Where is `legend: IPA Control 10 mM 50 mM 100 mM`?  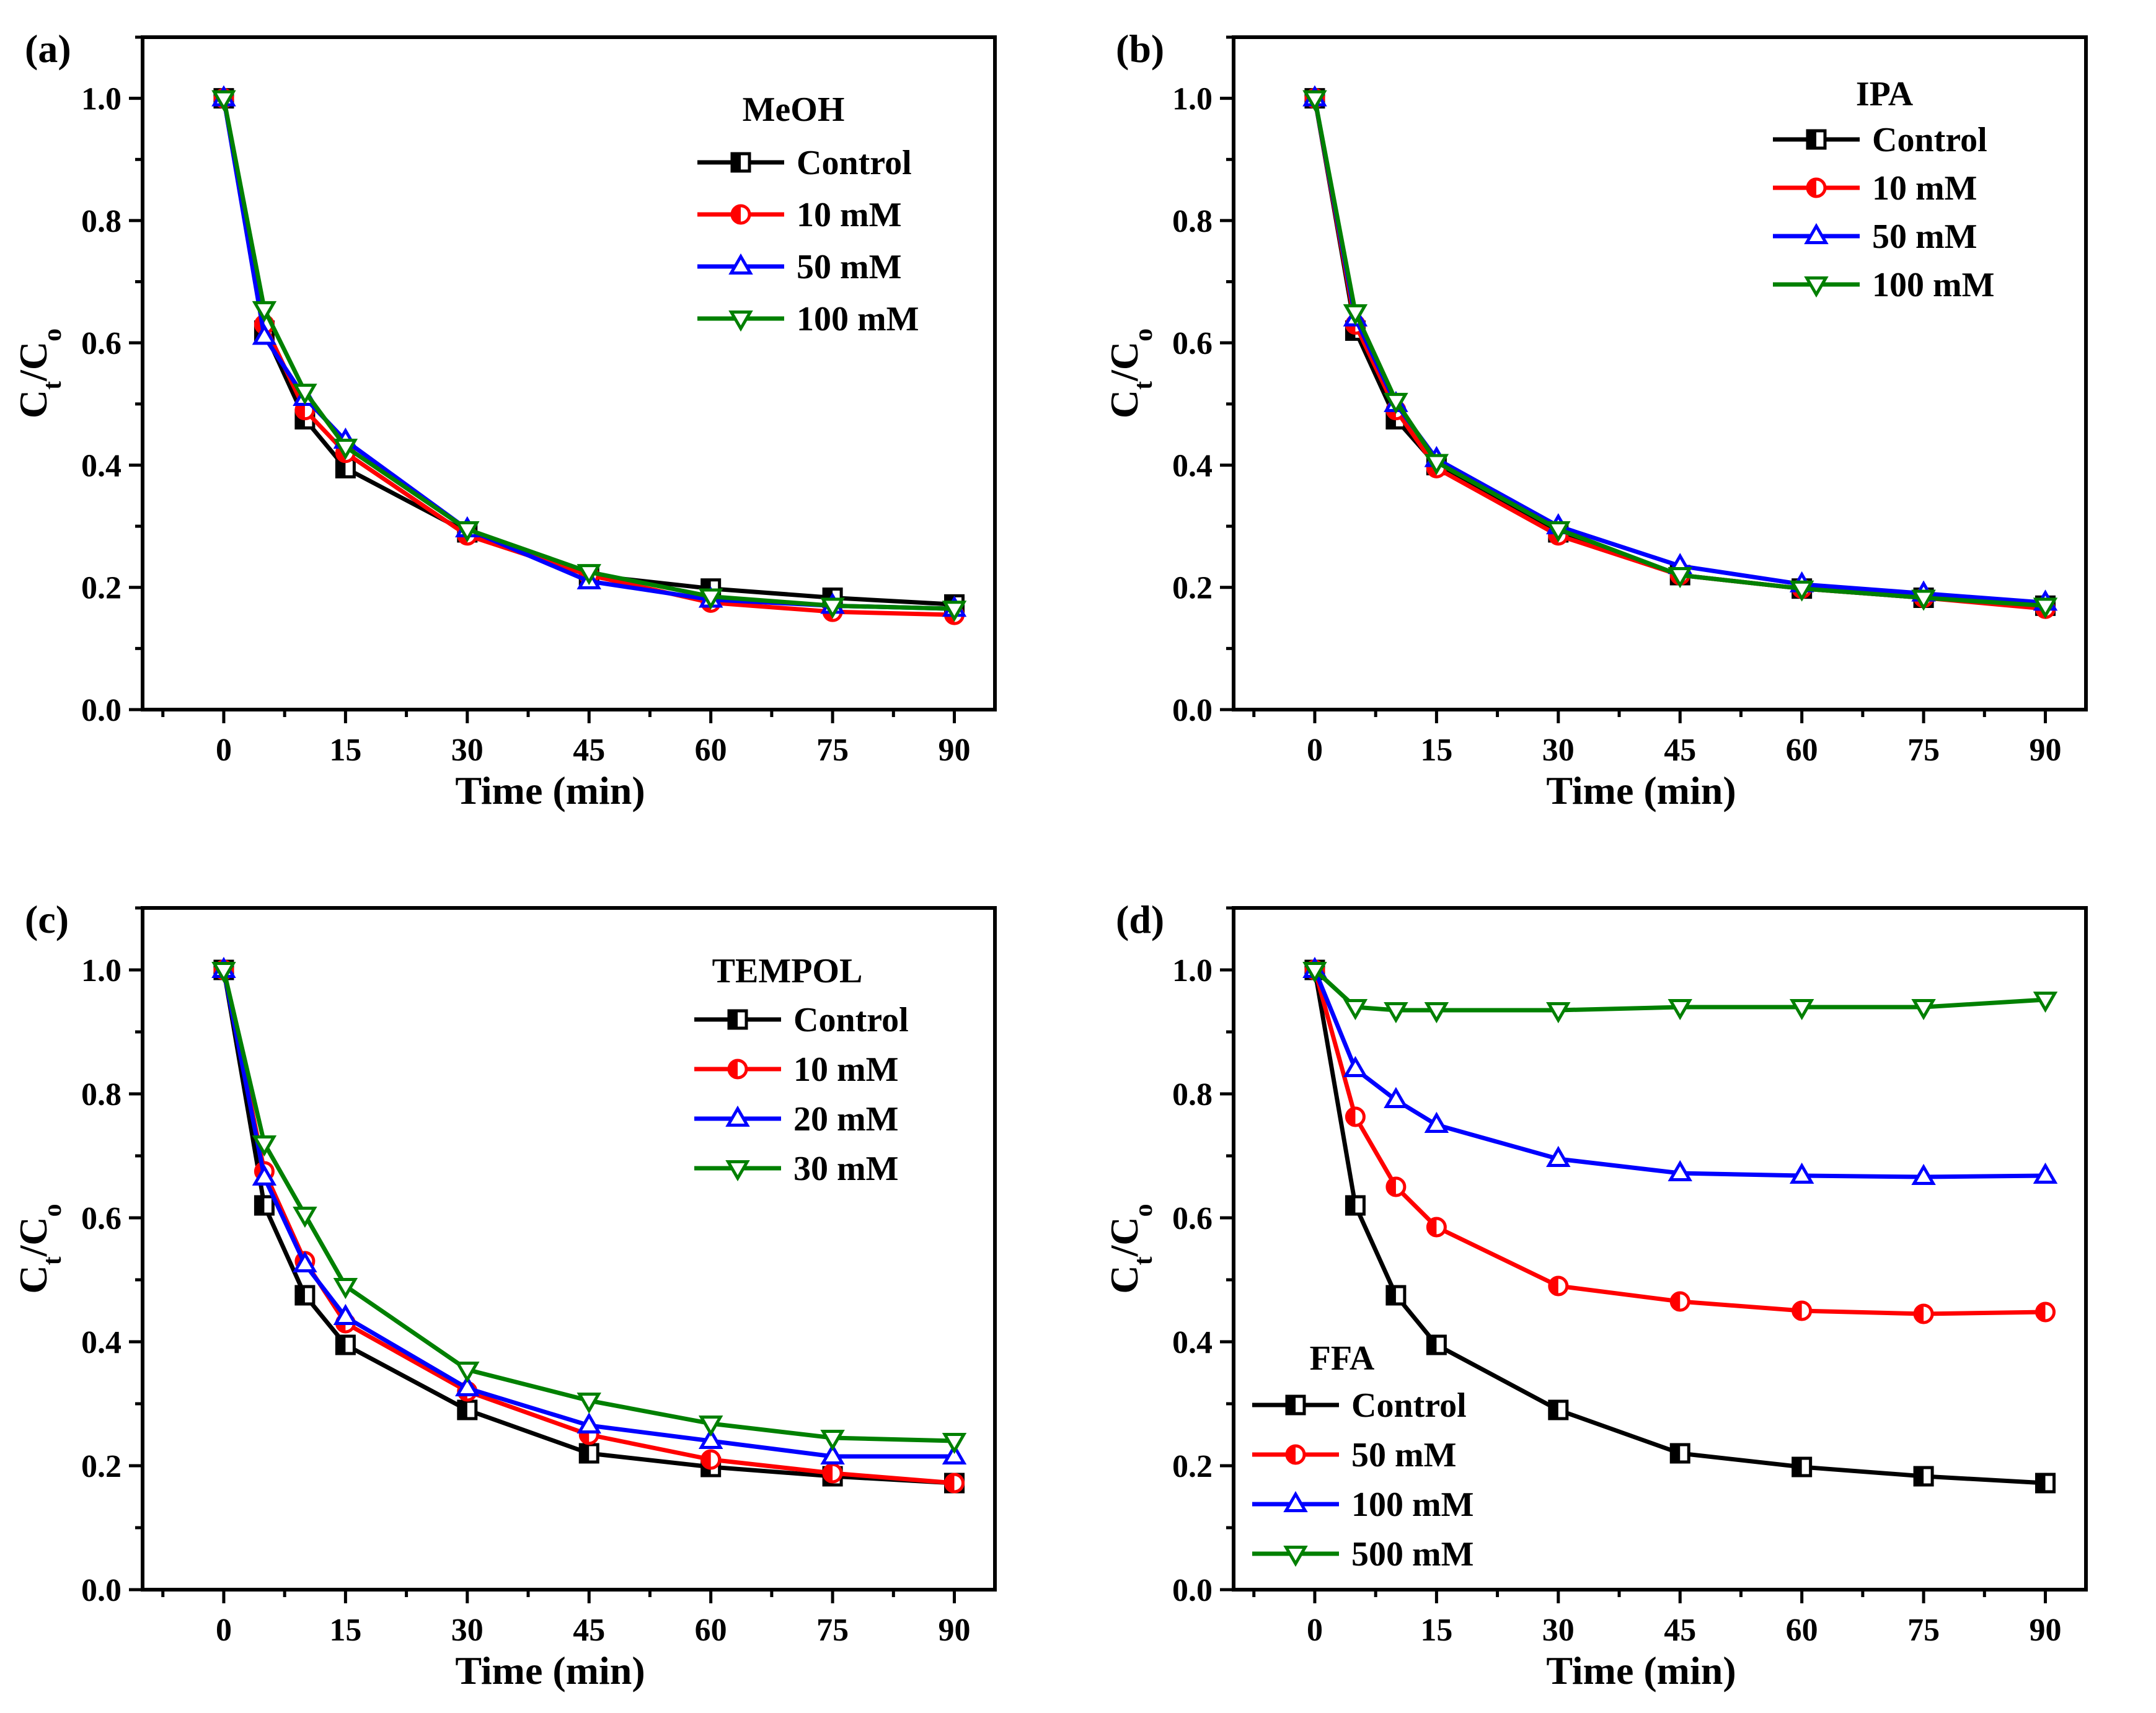
legend: IPA Control 10 mM 50 mM 100 mM is located at coordinates (1884, 189).